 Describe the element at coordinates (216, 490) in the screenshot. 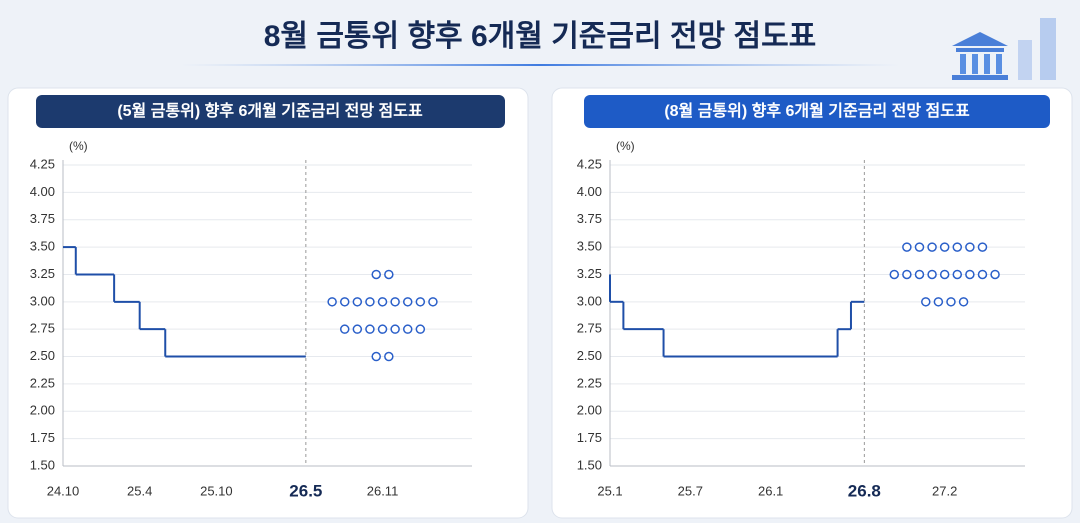

I see `x-tick-label: 25.10` at that location.